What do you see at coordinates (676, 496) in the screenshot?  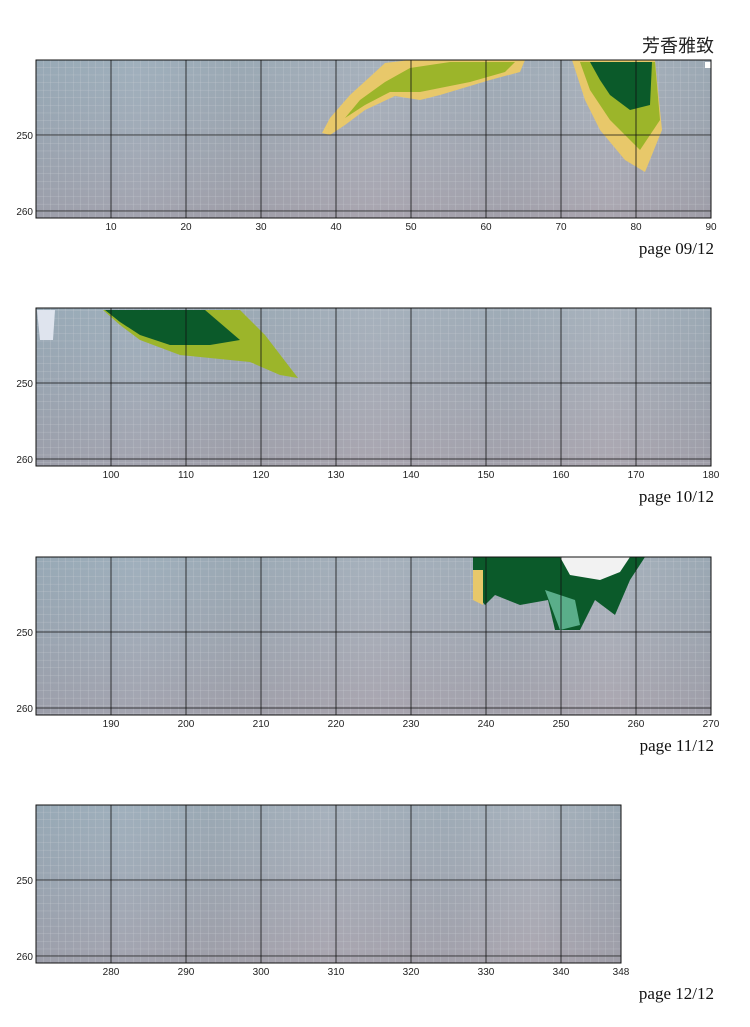 I see `page-number: page 10/12` at bounding box center [676, 496].